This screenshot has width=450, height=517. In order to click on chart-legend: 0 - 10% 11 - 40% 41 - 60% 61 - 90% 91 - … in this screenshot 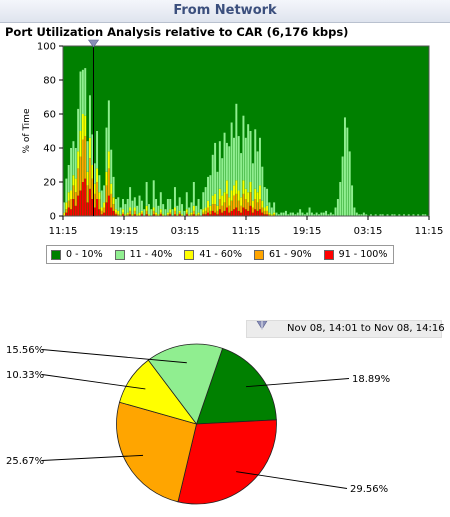, I will do `click(220, 254)`.